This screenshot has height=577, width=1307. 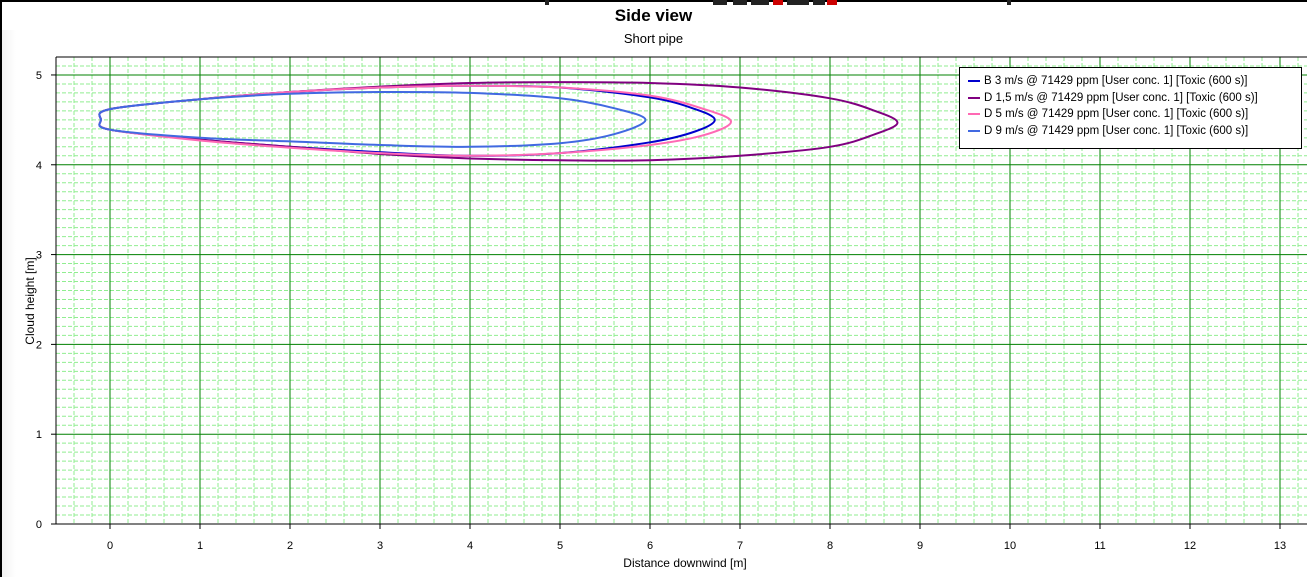 What do you see at coordinates (830, 546) in the screenshot?
I see `x-tick-label: 8` at bounding box center [830, 546].